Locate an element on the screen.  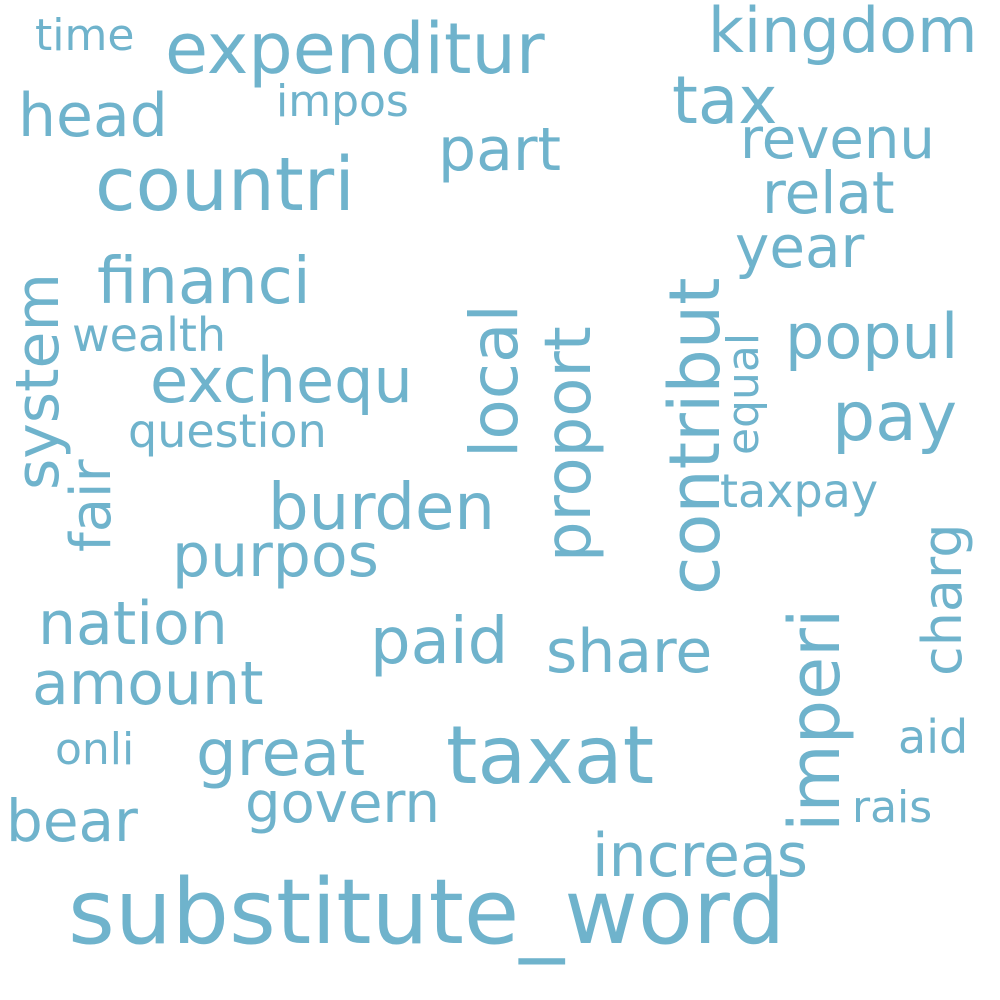
word-equal: equal is located at coordinates (743, 393).